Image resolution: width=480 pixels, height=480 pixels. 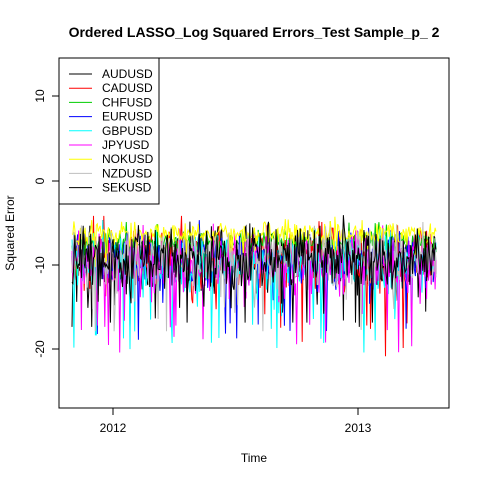 I want to click on legend-label-jpyusd: JPYUSD, so click(x=126, y=145).